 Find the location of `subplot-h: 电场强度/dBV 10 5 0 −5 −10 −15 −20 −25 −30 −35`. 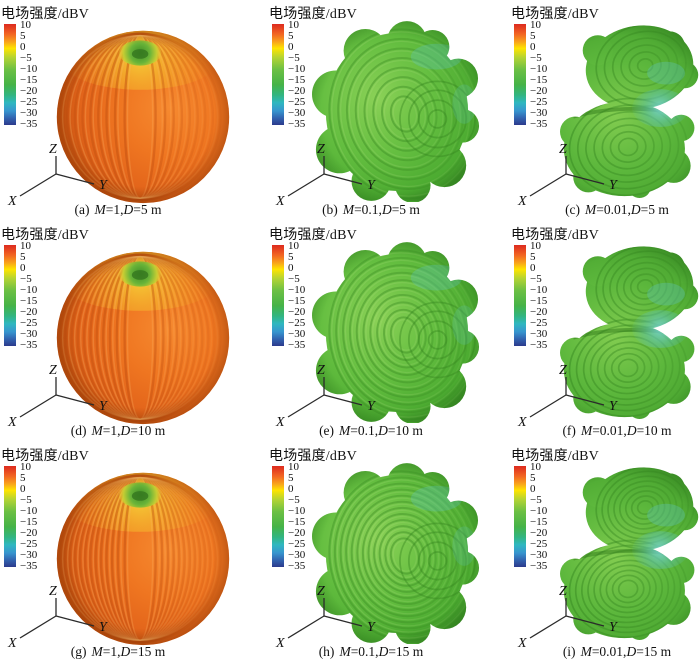

subplot-h: 电场强度/dBV 10 5 0 −5 −10 −15 −20 −25 −30 −35 is located at coordinates (374, 552).